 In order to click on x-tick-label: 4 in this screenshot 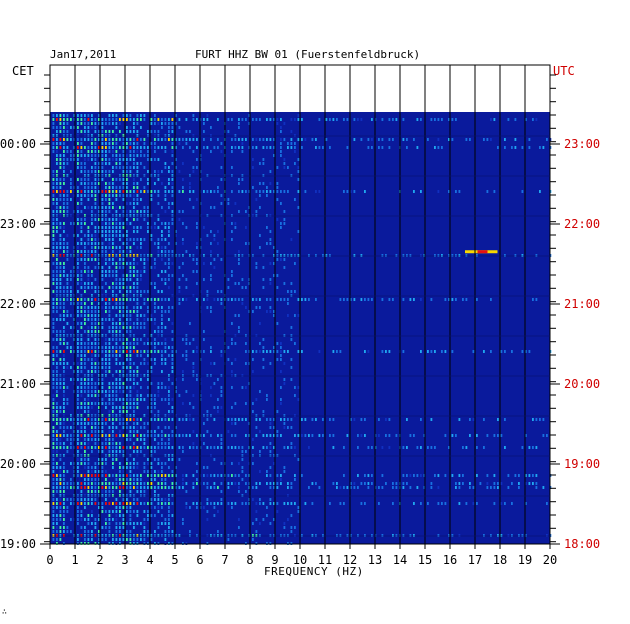, I will do `click(149, 560)`.